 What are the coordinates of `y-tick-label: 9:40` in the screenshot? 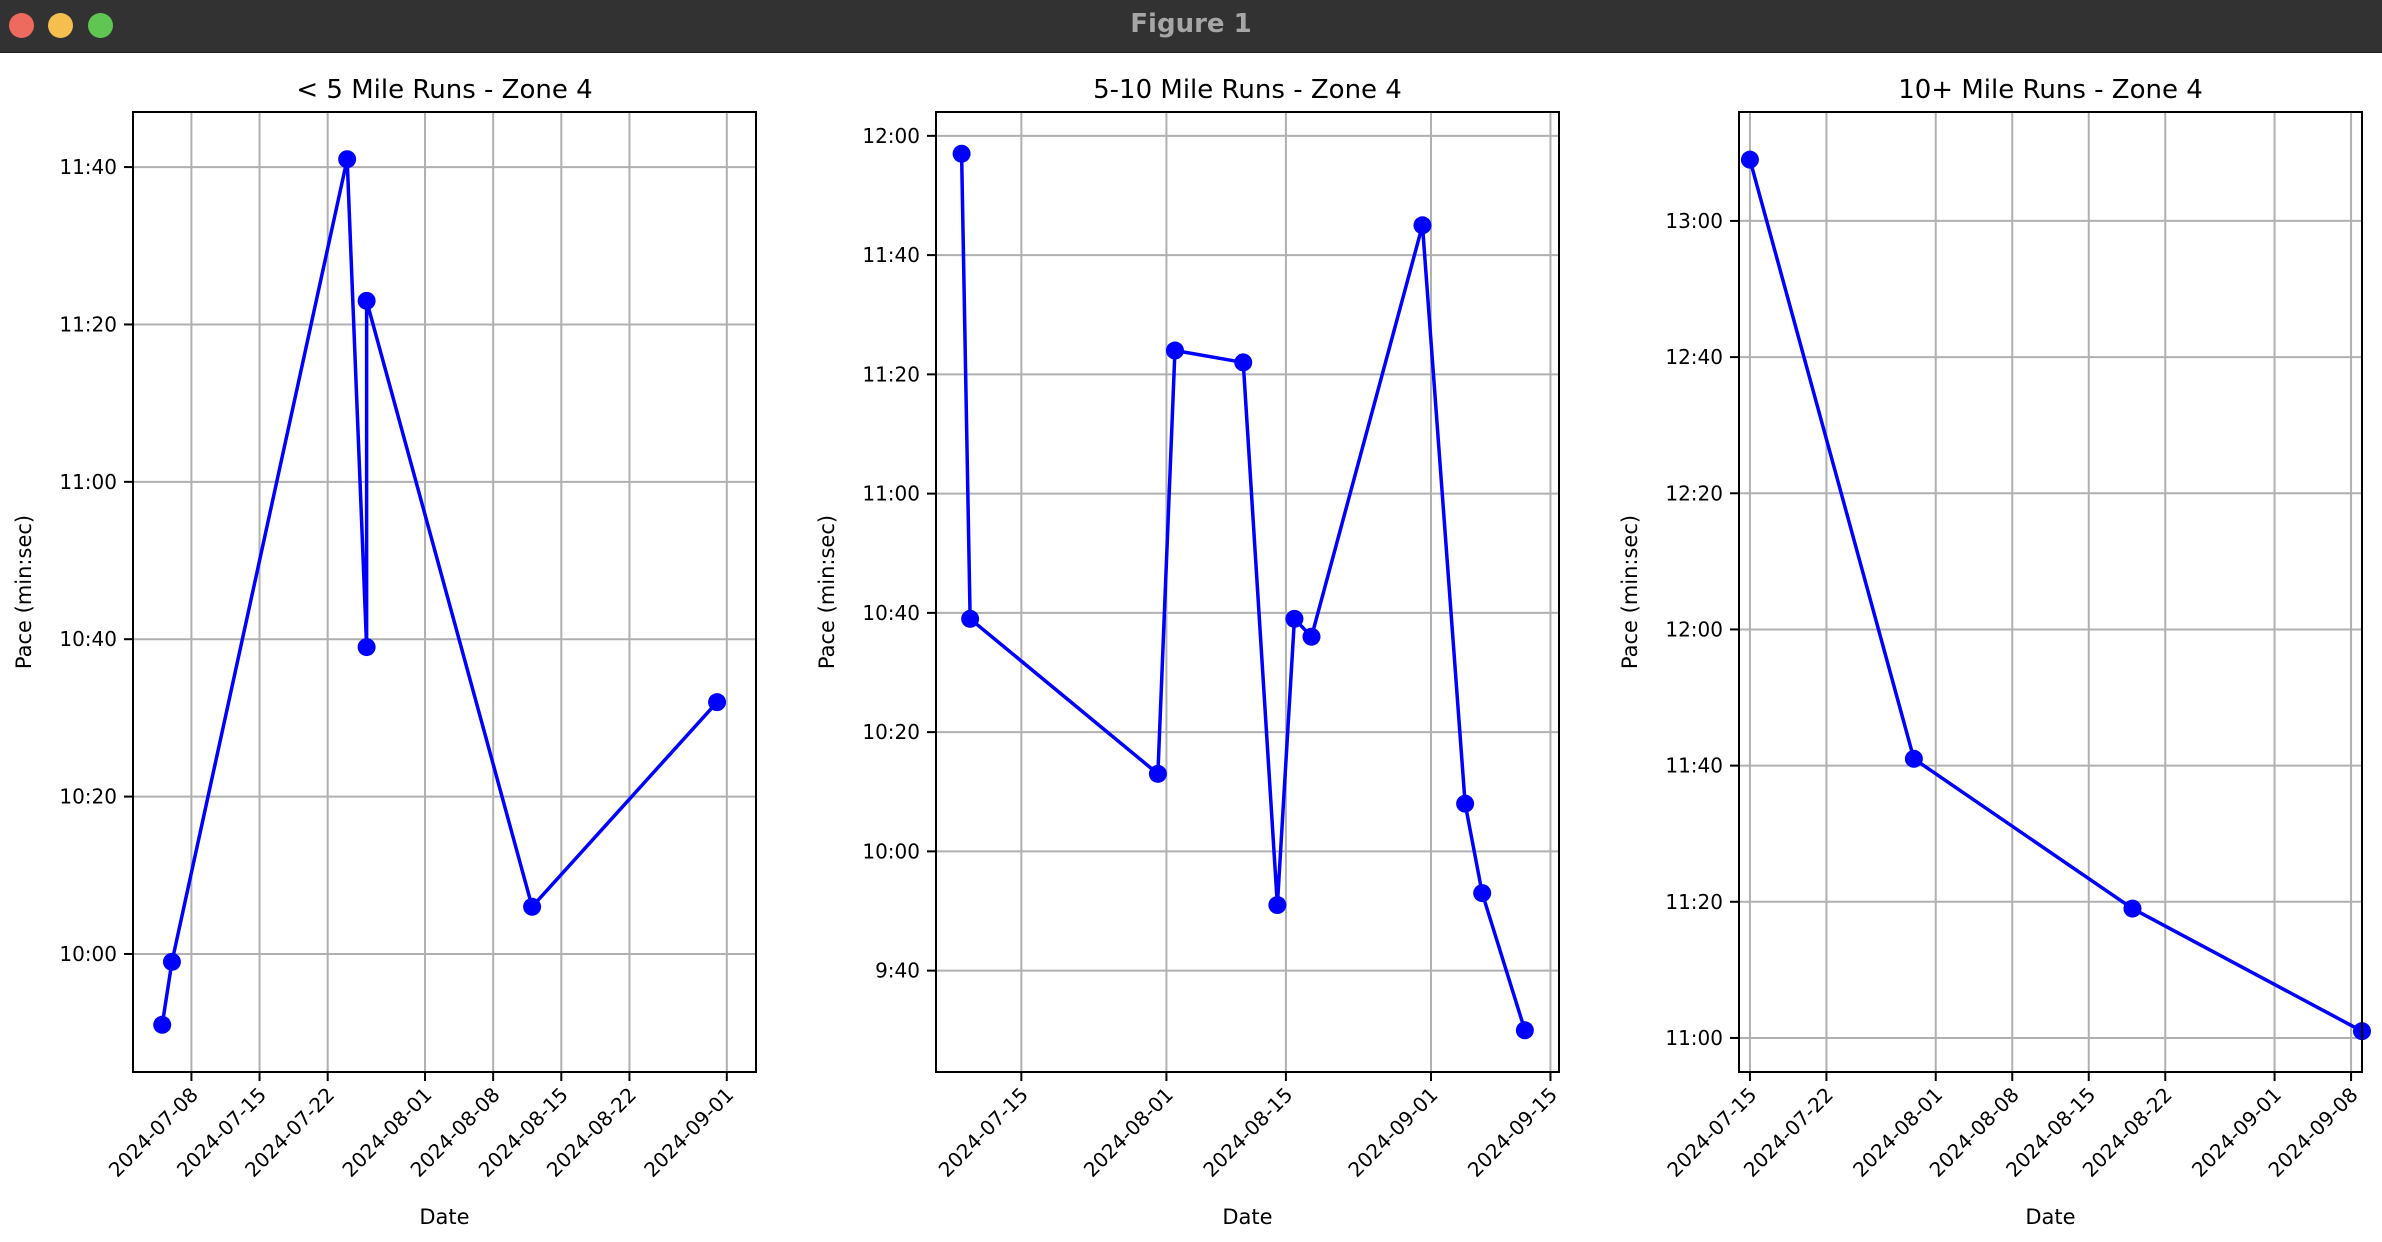 It's located at (897, 971).